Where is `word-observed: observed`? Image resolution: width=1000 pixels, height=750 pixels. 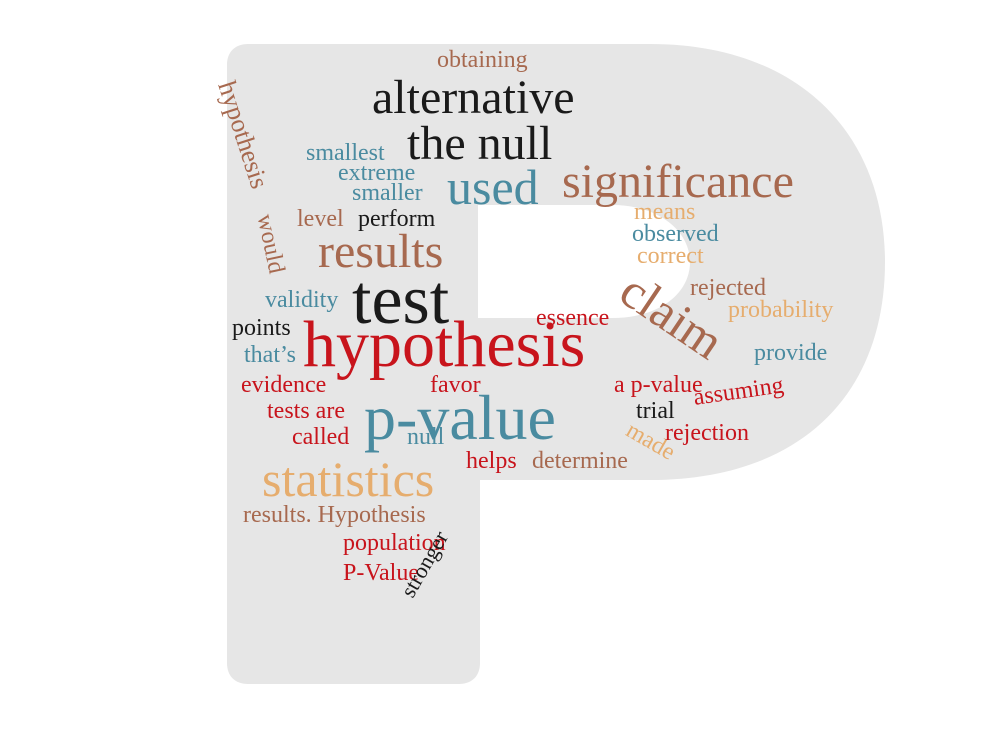 word-observed: observed is located at coordinates (675, 234).